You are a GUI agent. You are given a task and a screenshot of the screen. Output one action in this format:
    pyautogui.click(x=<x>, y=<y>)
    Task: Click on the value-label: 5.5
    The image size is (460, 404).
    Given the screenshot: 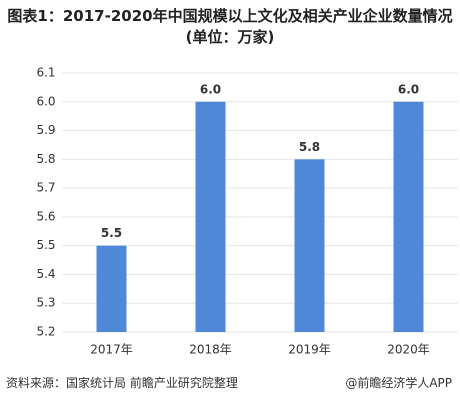 What is the action you would take?
    pyautogui.click(x=111, y=233)
    